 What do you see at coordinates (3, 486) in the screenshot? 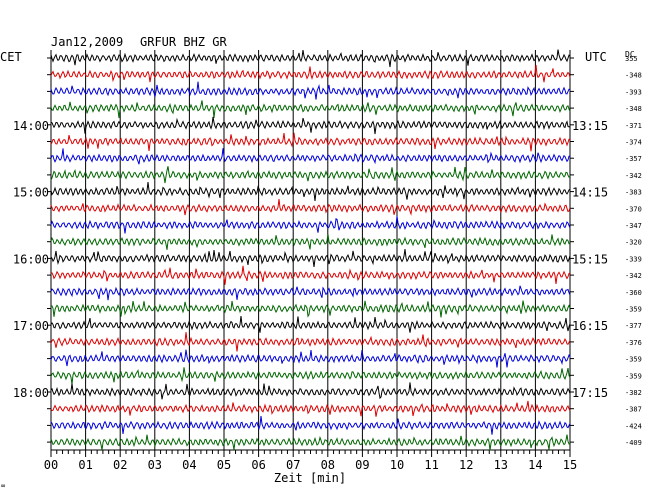
I see `corner-mark: ∞` at bounding box center [3, 486].